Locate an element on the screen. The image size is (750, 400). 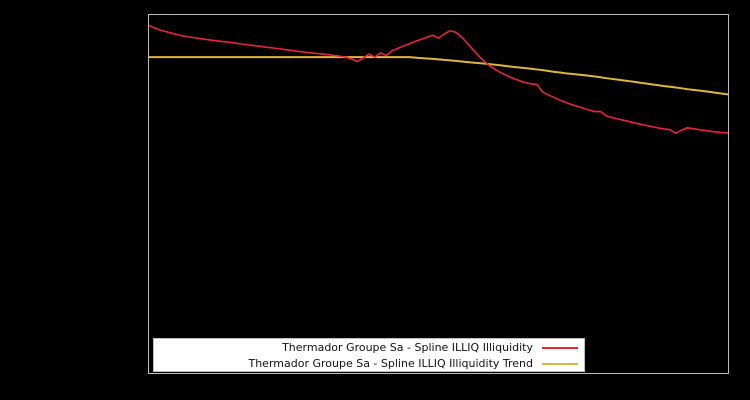
y-tick-label-1e6: 1000000 is located at coordinates (107, 268).